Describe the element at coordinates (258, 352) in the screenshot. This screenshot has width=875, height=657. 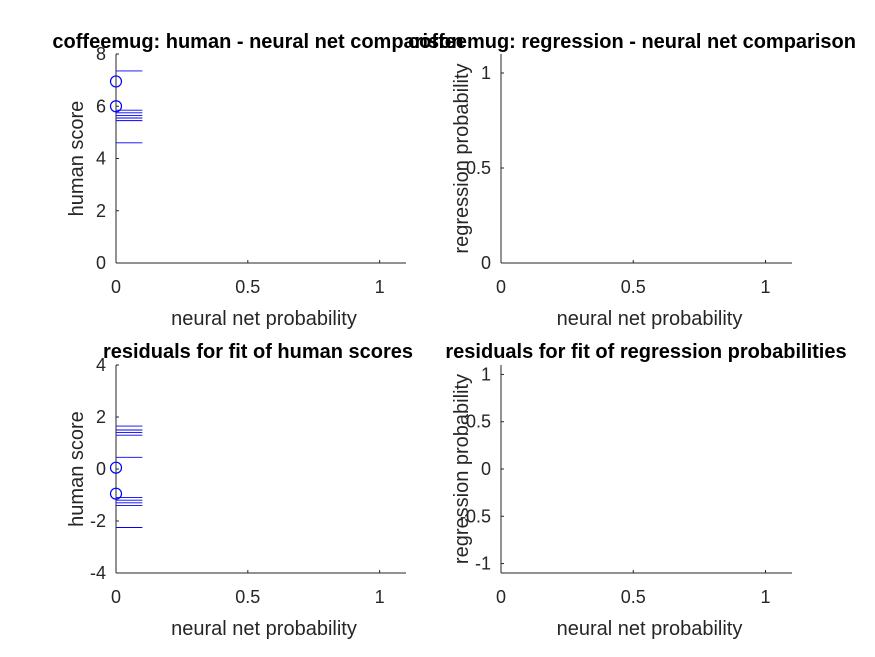
I see `chart-title: residuals for fit of human scores` at that location.